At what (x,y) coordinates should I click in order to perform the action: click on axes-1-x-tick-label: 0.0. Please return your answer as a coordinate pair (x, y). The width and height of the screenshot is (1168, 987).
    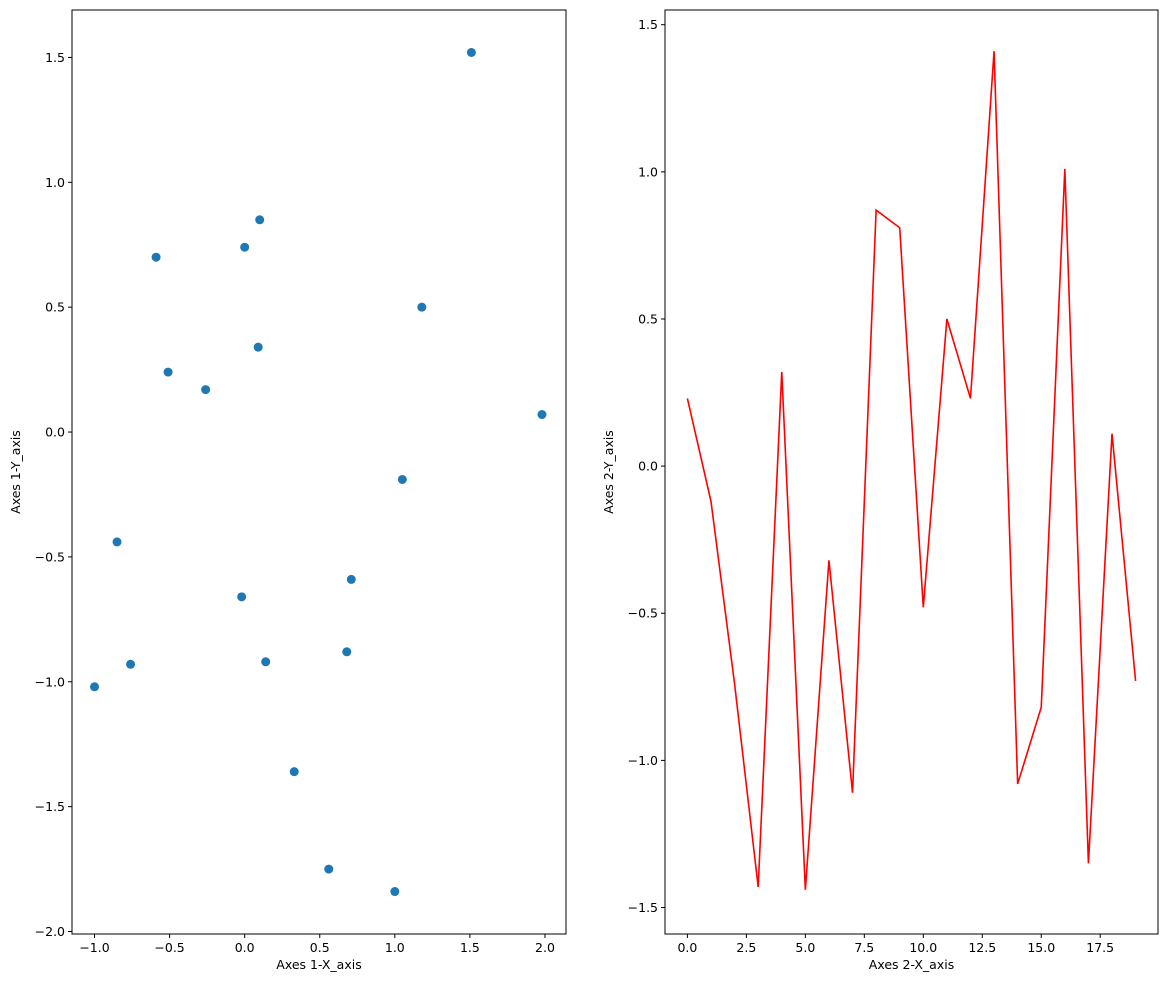
    Looking at the image, I should click on (245, 947).